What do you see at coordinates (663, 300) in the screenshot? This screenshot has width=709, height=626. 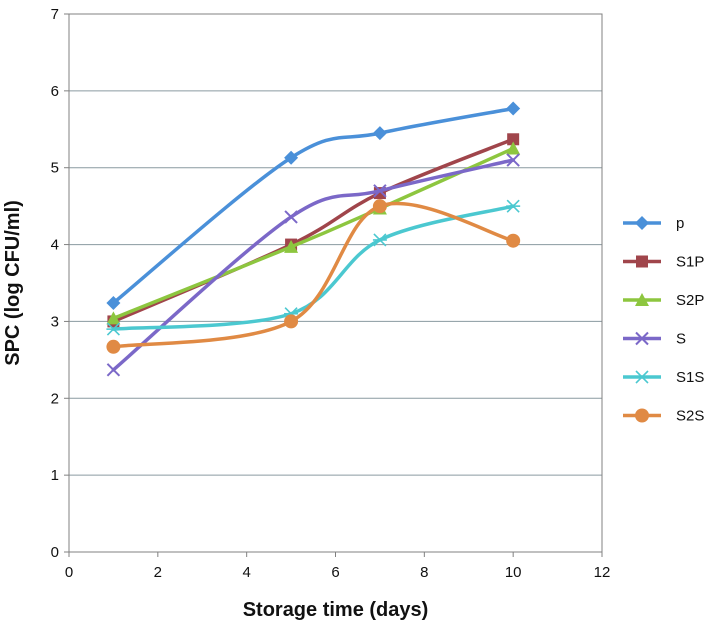 I see `legend-item-s2p: S2P` at bounding box center [663, 300].